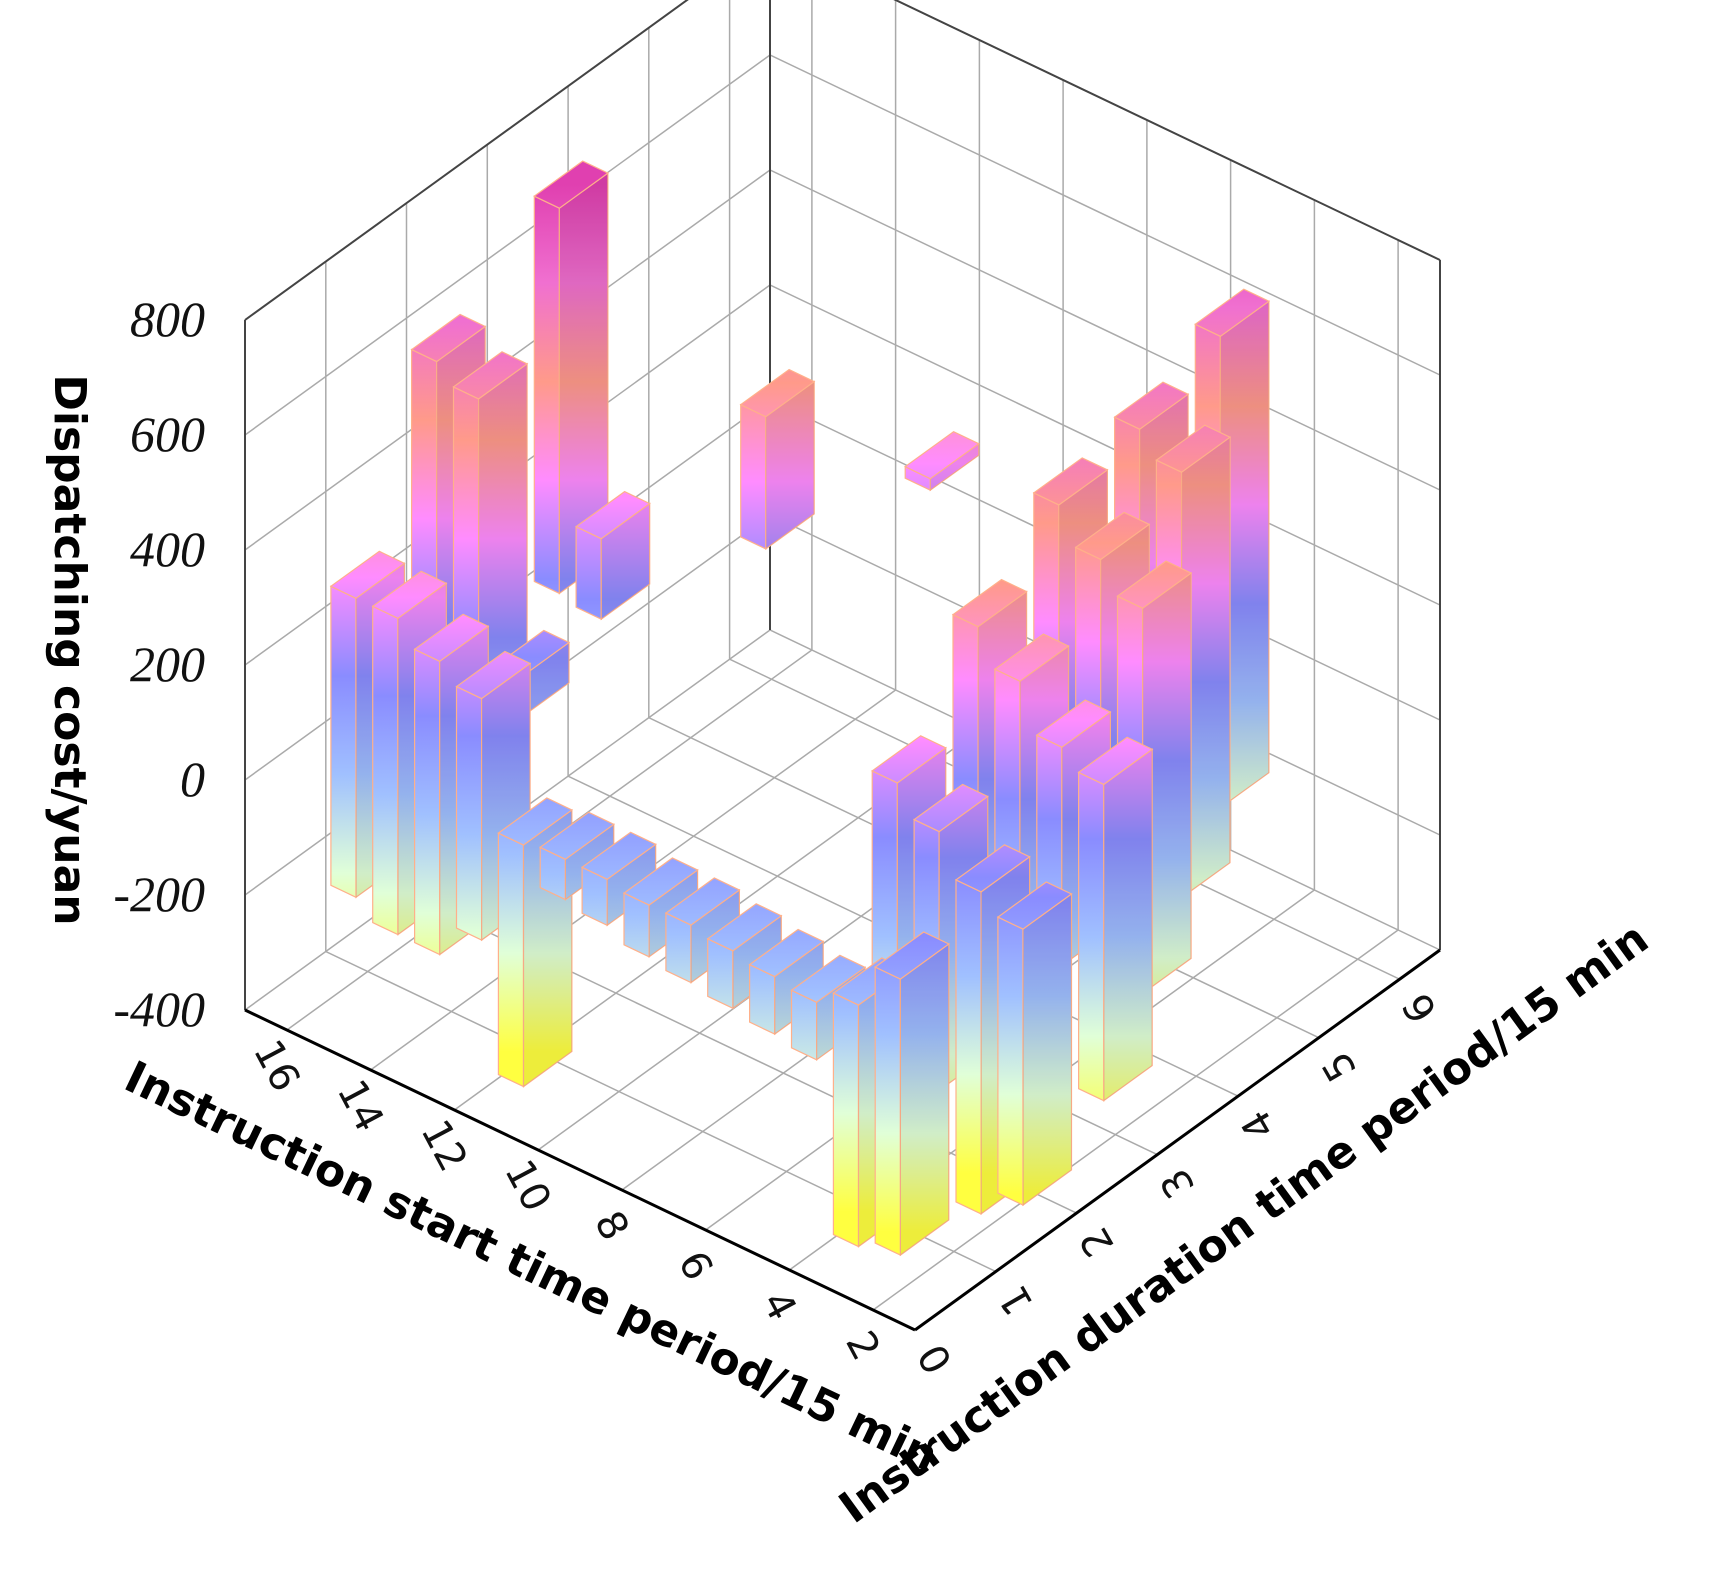 Image resolution: width=1735 pixels, height=1596 pixels. I want to click on x-tick-label: 8, so click(611, 1226).